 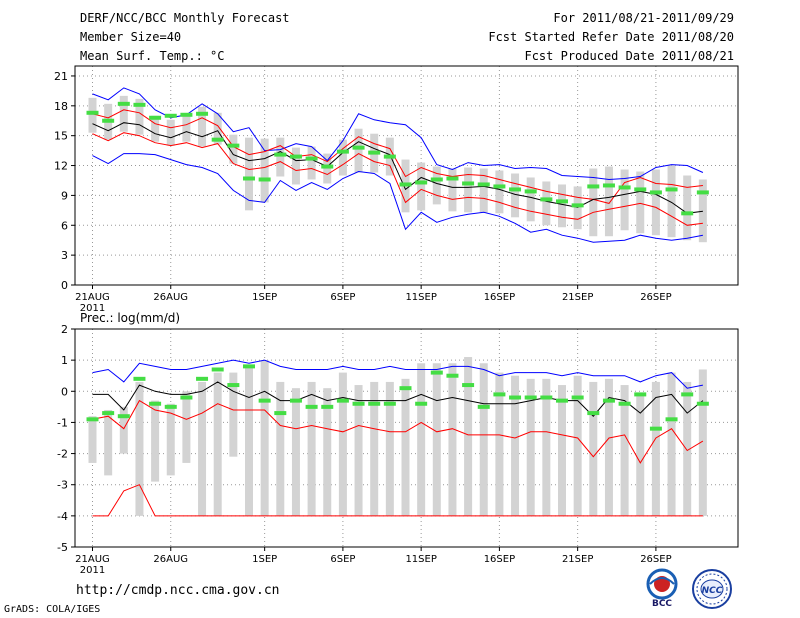 I want to click on y-tick-label: -1, so click(x=62, y=422).